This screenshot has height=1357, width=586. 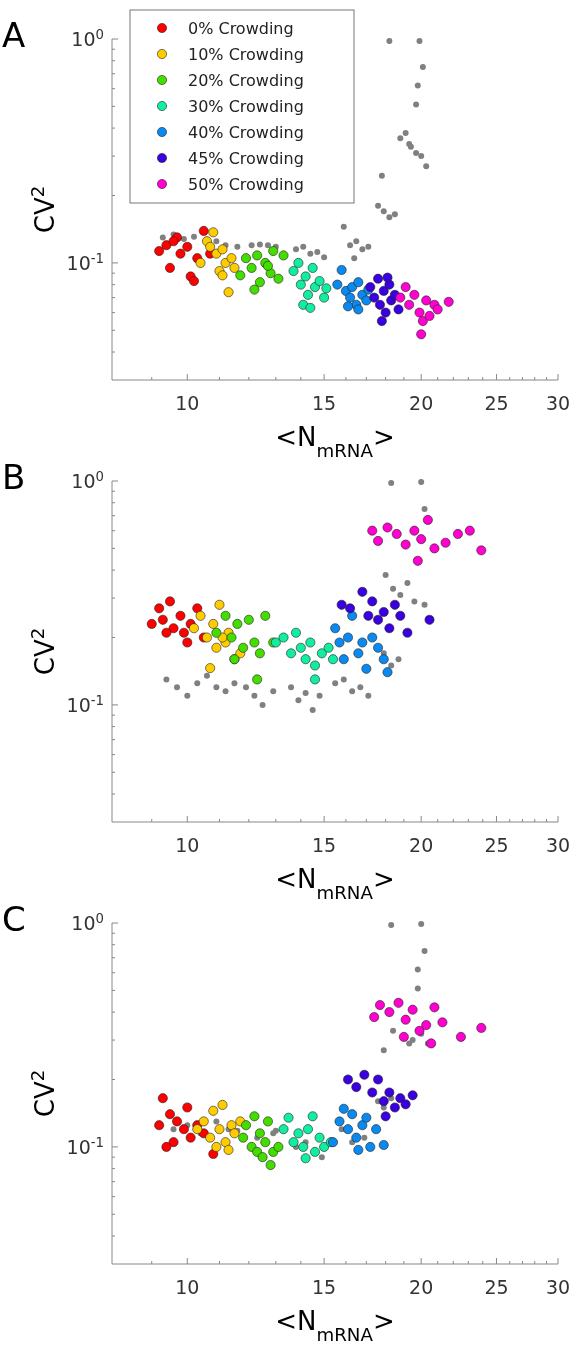 I want to click on chart-title: B, so click(x=14, y=477).